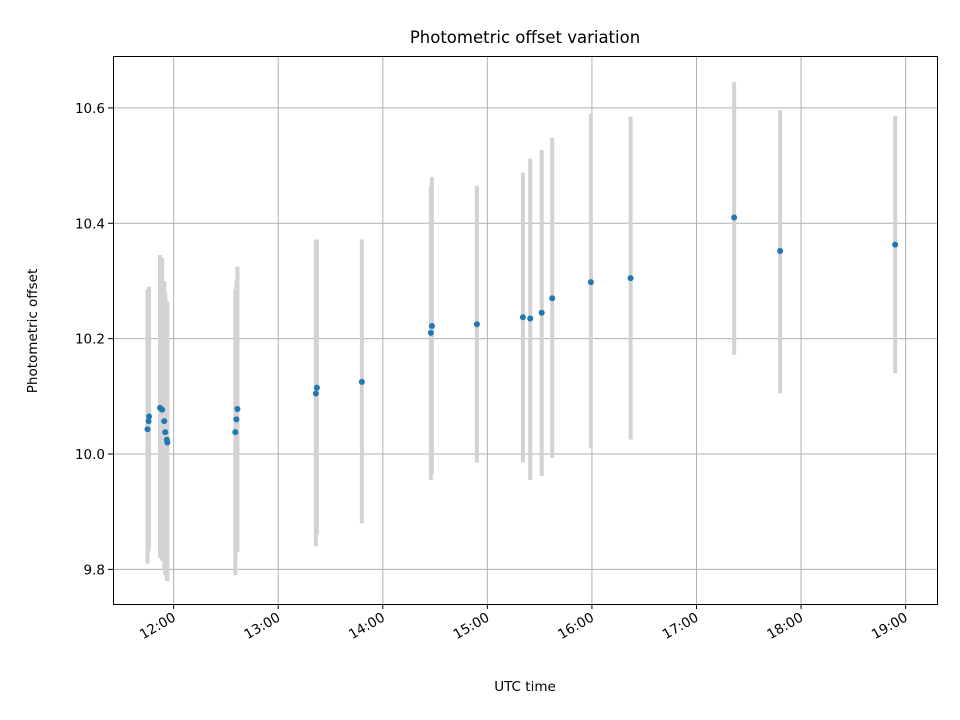 The width and height of the screenshot is (960, 720). Describe the element at coordinates (525, 37) in the screenshot. I see `chart-title: Photometric offset variation` at that location.